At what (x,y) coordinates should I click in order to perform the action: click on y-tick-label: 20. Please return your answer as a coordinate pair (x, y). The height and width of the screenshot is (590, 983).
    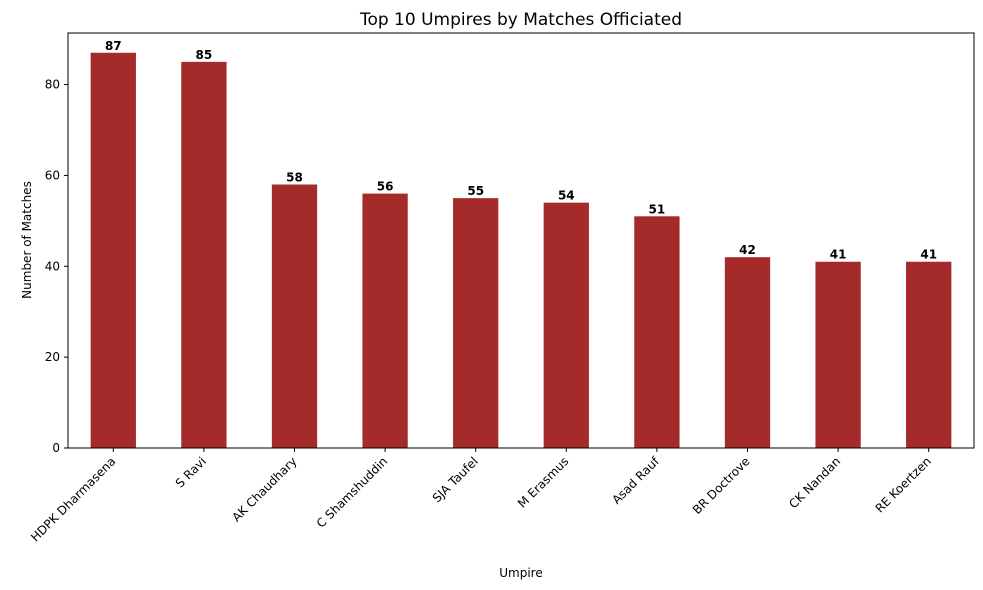
    Looking at the image, I should click on (52, 357).